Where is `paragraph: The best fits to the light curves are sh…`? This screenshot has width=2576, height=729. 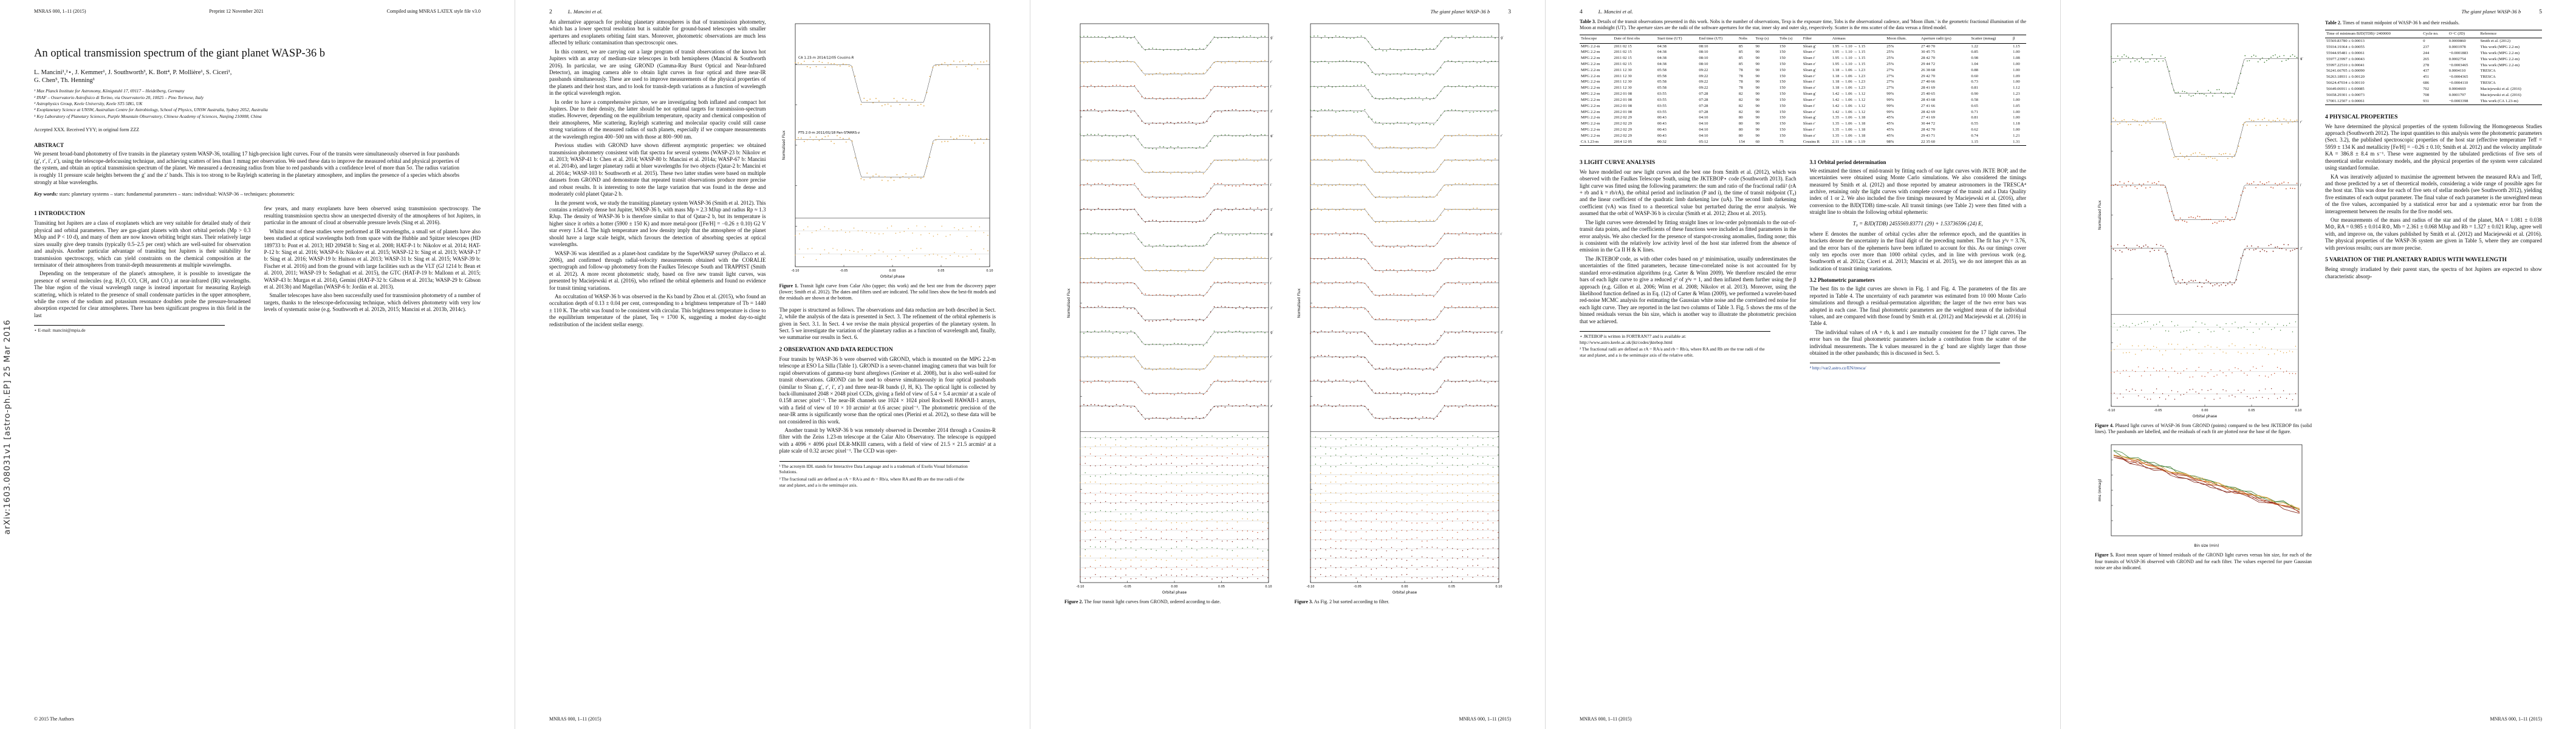
paragraph: The best fits to the light curves are sh… is located at coordinates (1918, 307).